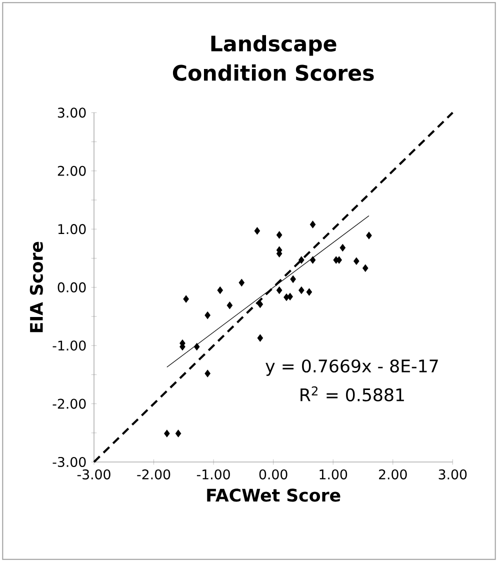  What do you see at coordinates (69, 345) in the screenshot?
I see `y-tick-label: -1.00` at bounding box center [69, 345].